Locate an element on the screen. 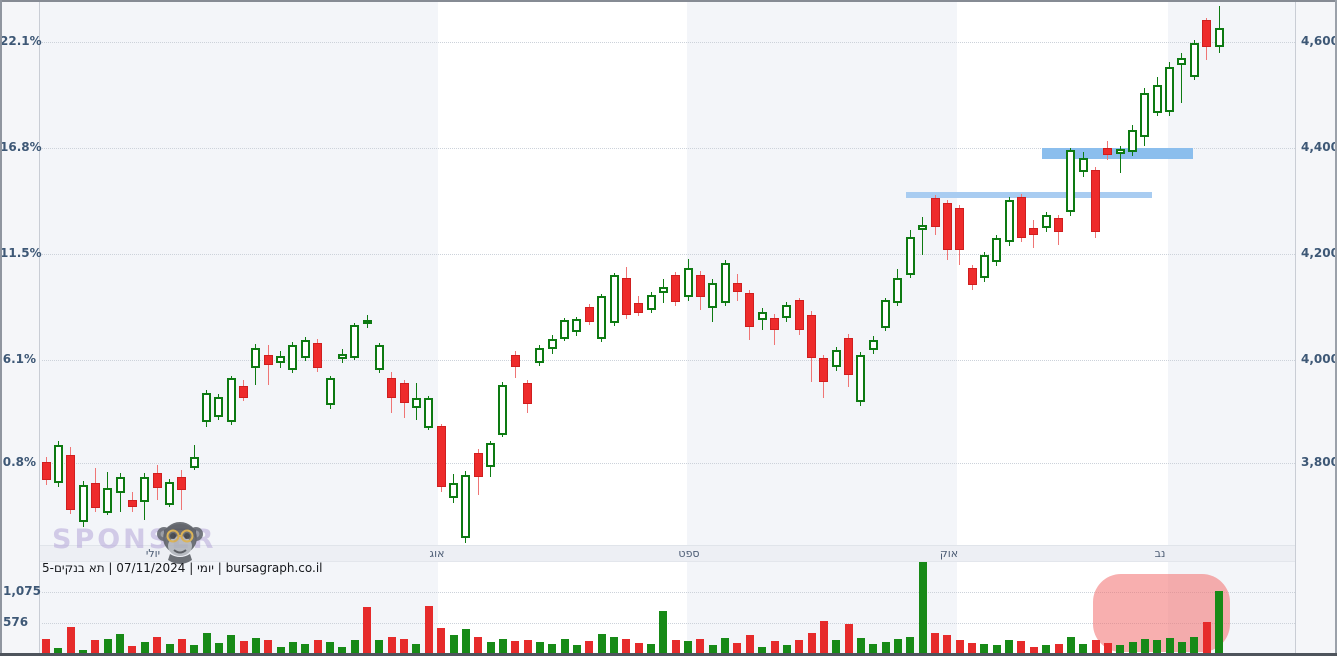 The width and height of the screenshot is (1337, 656). gridline is located at coordinates (668, 360).